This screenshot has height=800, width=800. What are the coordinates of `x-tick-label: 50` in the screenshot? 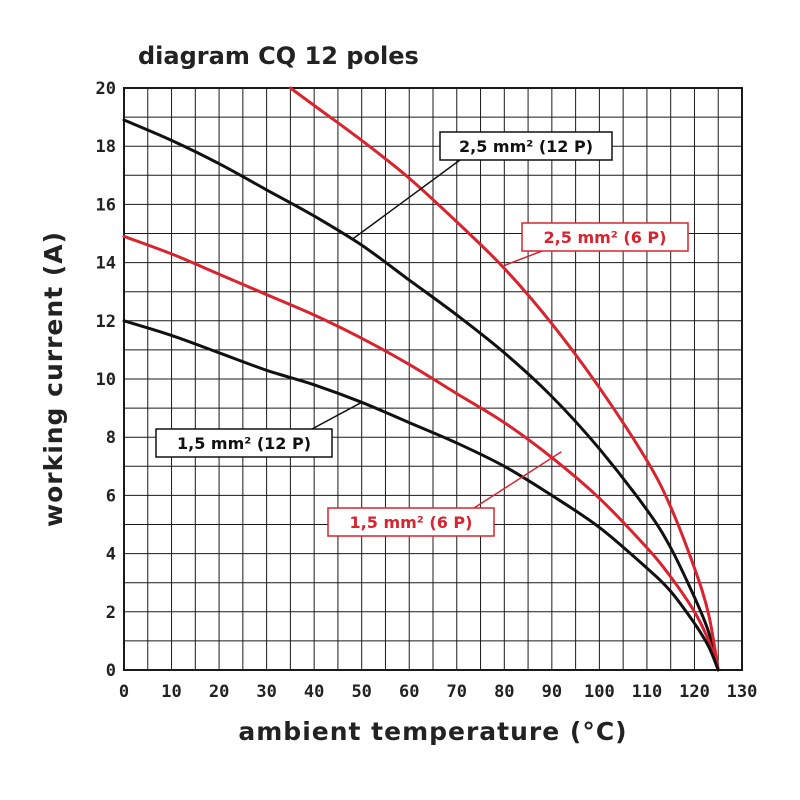 It's located at (361, 692).